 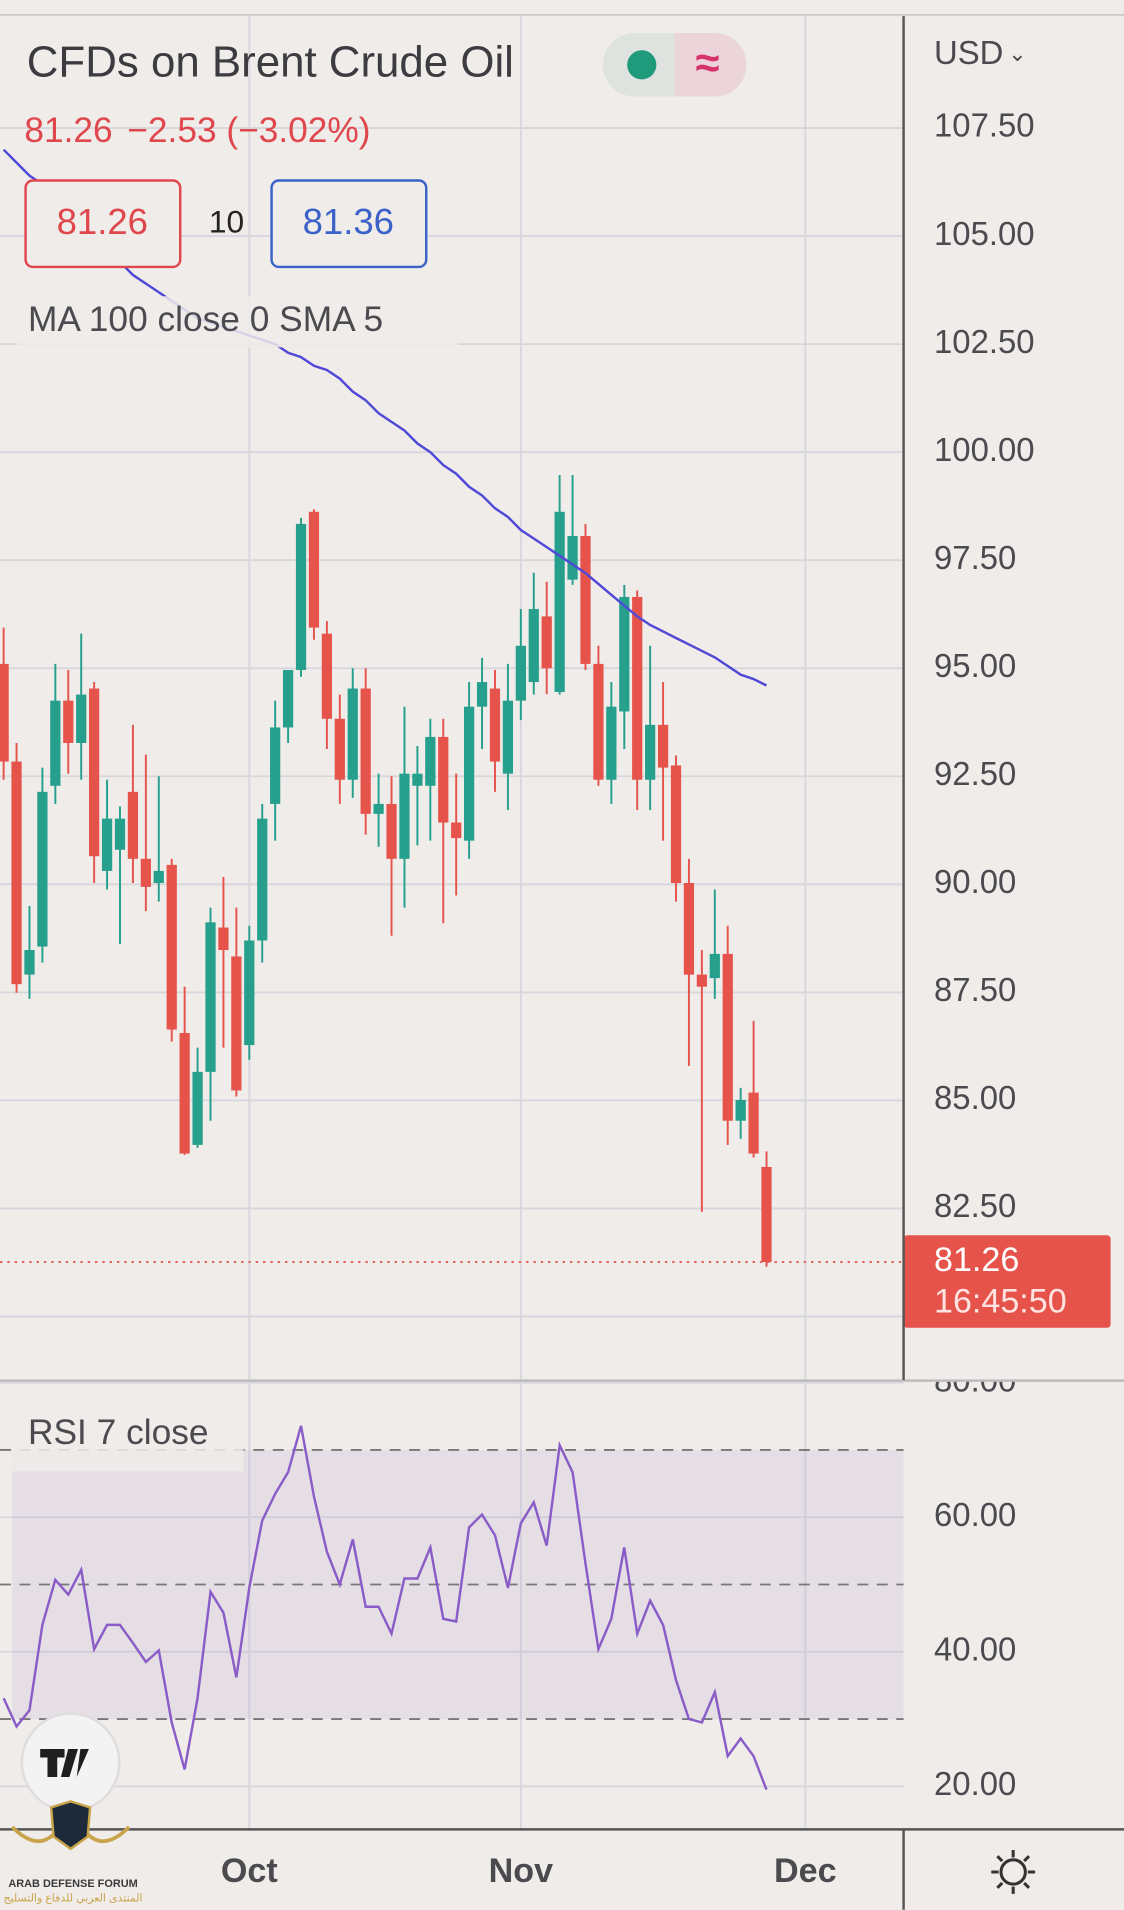 I want to click on indicator-label-bg, so click(x=237, y=322).